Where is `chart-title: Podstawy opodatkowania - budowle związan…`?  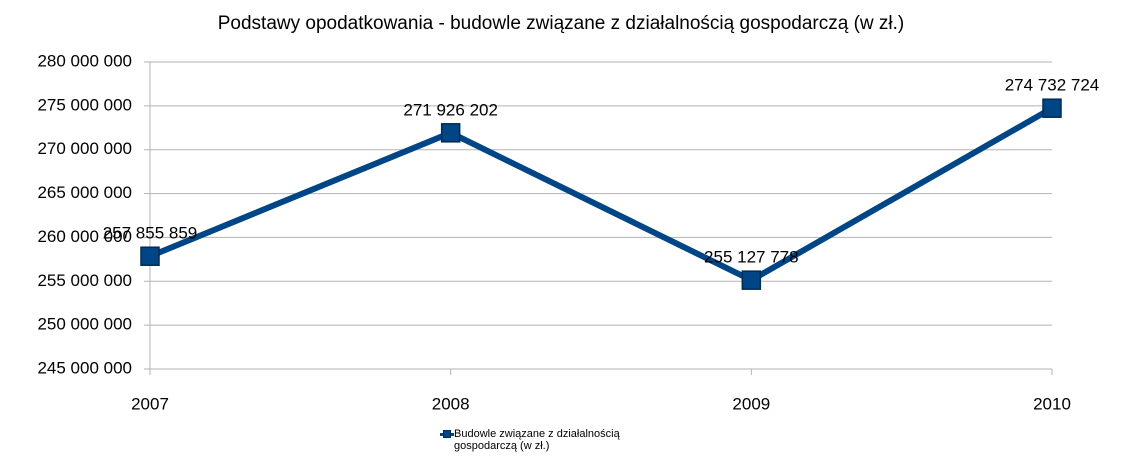 chart-title: Podstawy opodatkowania - budowle związan… is located at coordinates (561, 23).